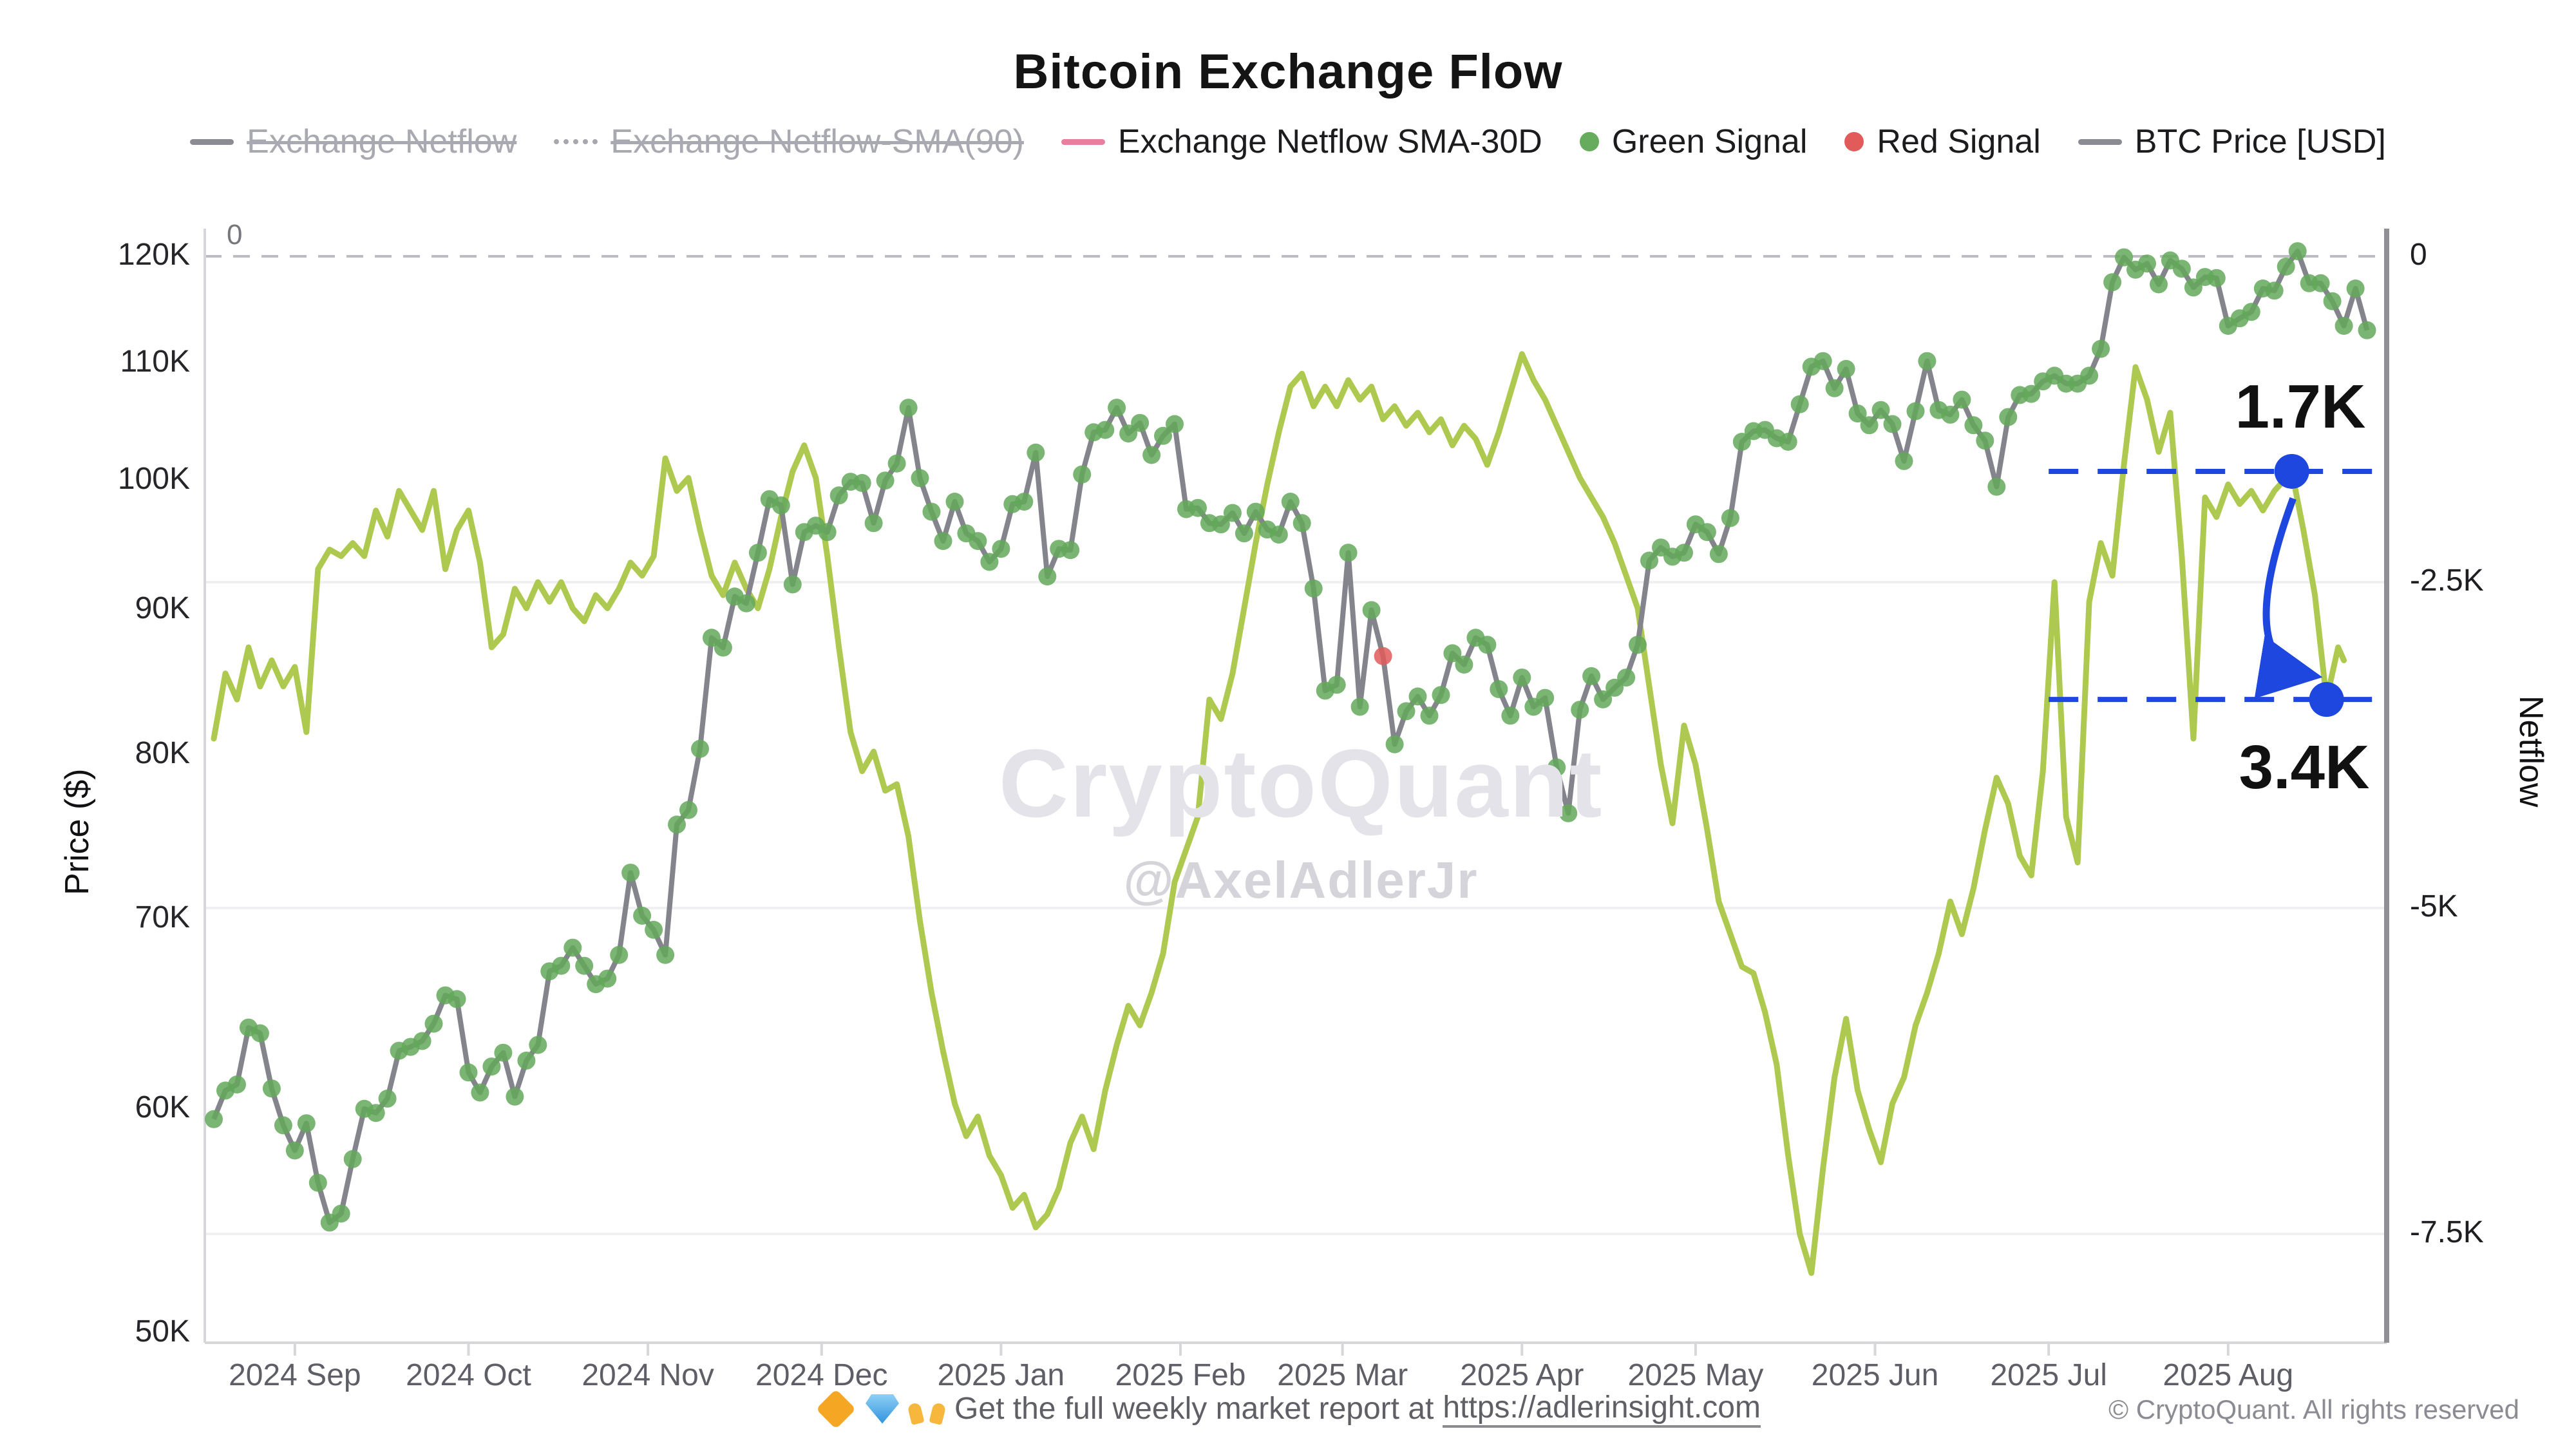 This screenshot has width=2576, height=1449. I want to click on month-label-2025-may: 2025 May, so click(1696, 1375).